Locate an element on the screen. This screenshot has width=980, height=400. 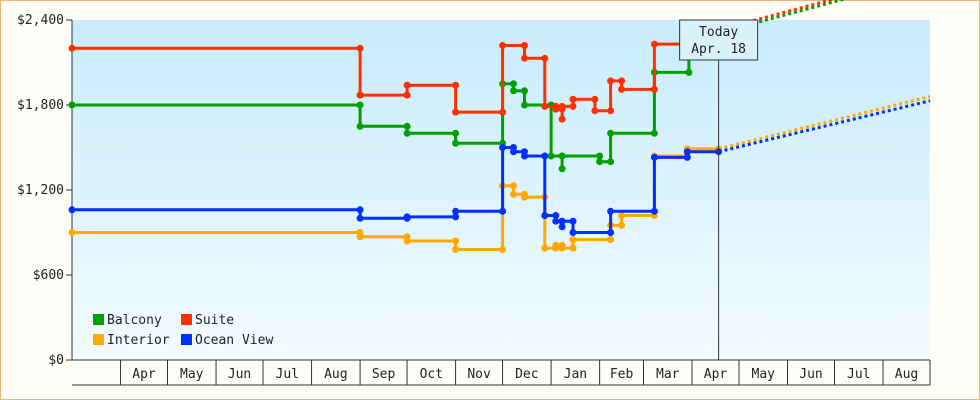
forecast-line-ocean-view is located at coordinates (824, 126).